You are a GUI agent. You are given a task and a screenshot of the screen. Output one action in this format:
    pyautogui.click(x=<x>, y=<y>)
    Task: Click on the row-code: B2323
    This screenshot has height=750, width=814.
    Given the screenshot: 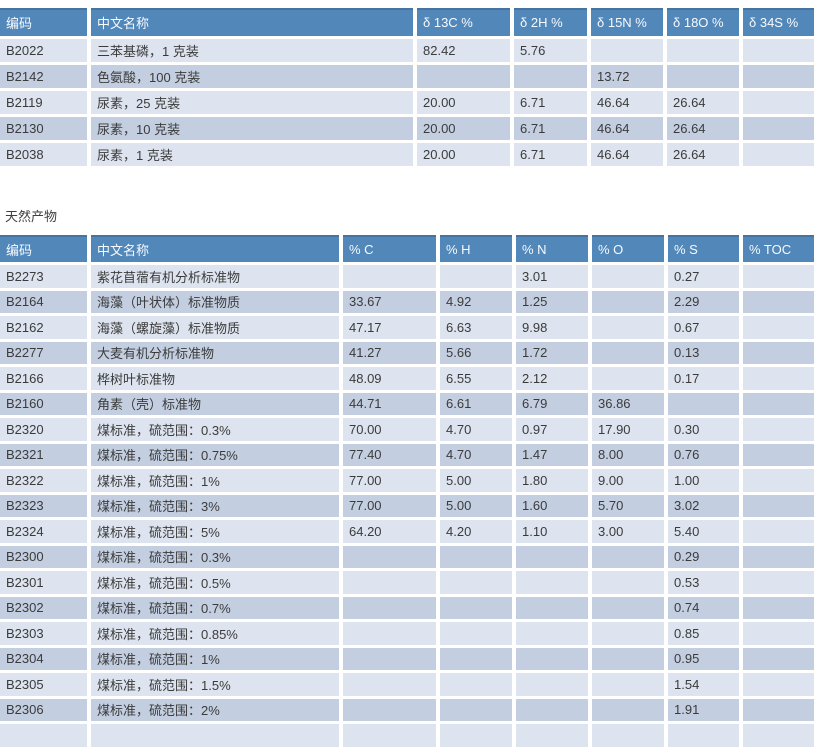 What is the action you would take?
    pyautogui.click(x=45, y=506)
    